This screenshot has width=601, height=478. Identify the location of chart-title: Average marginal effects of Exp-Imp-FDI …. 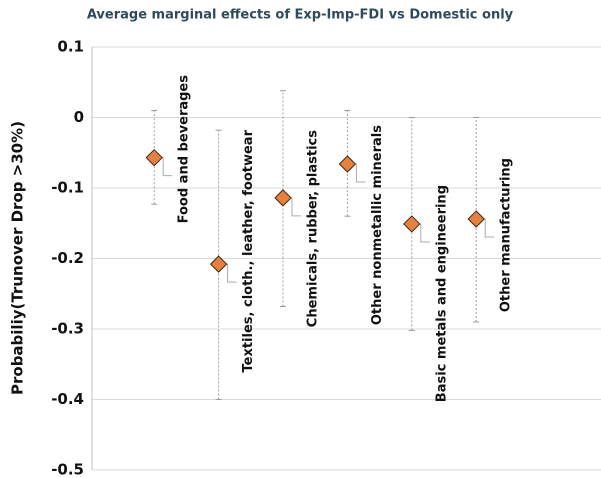
(300, 15).